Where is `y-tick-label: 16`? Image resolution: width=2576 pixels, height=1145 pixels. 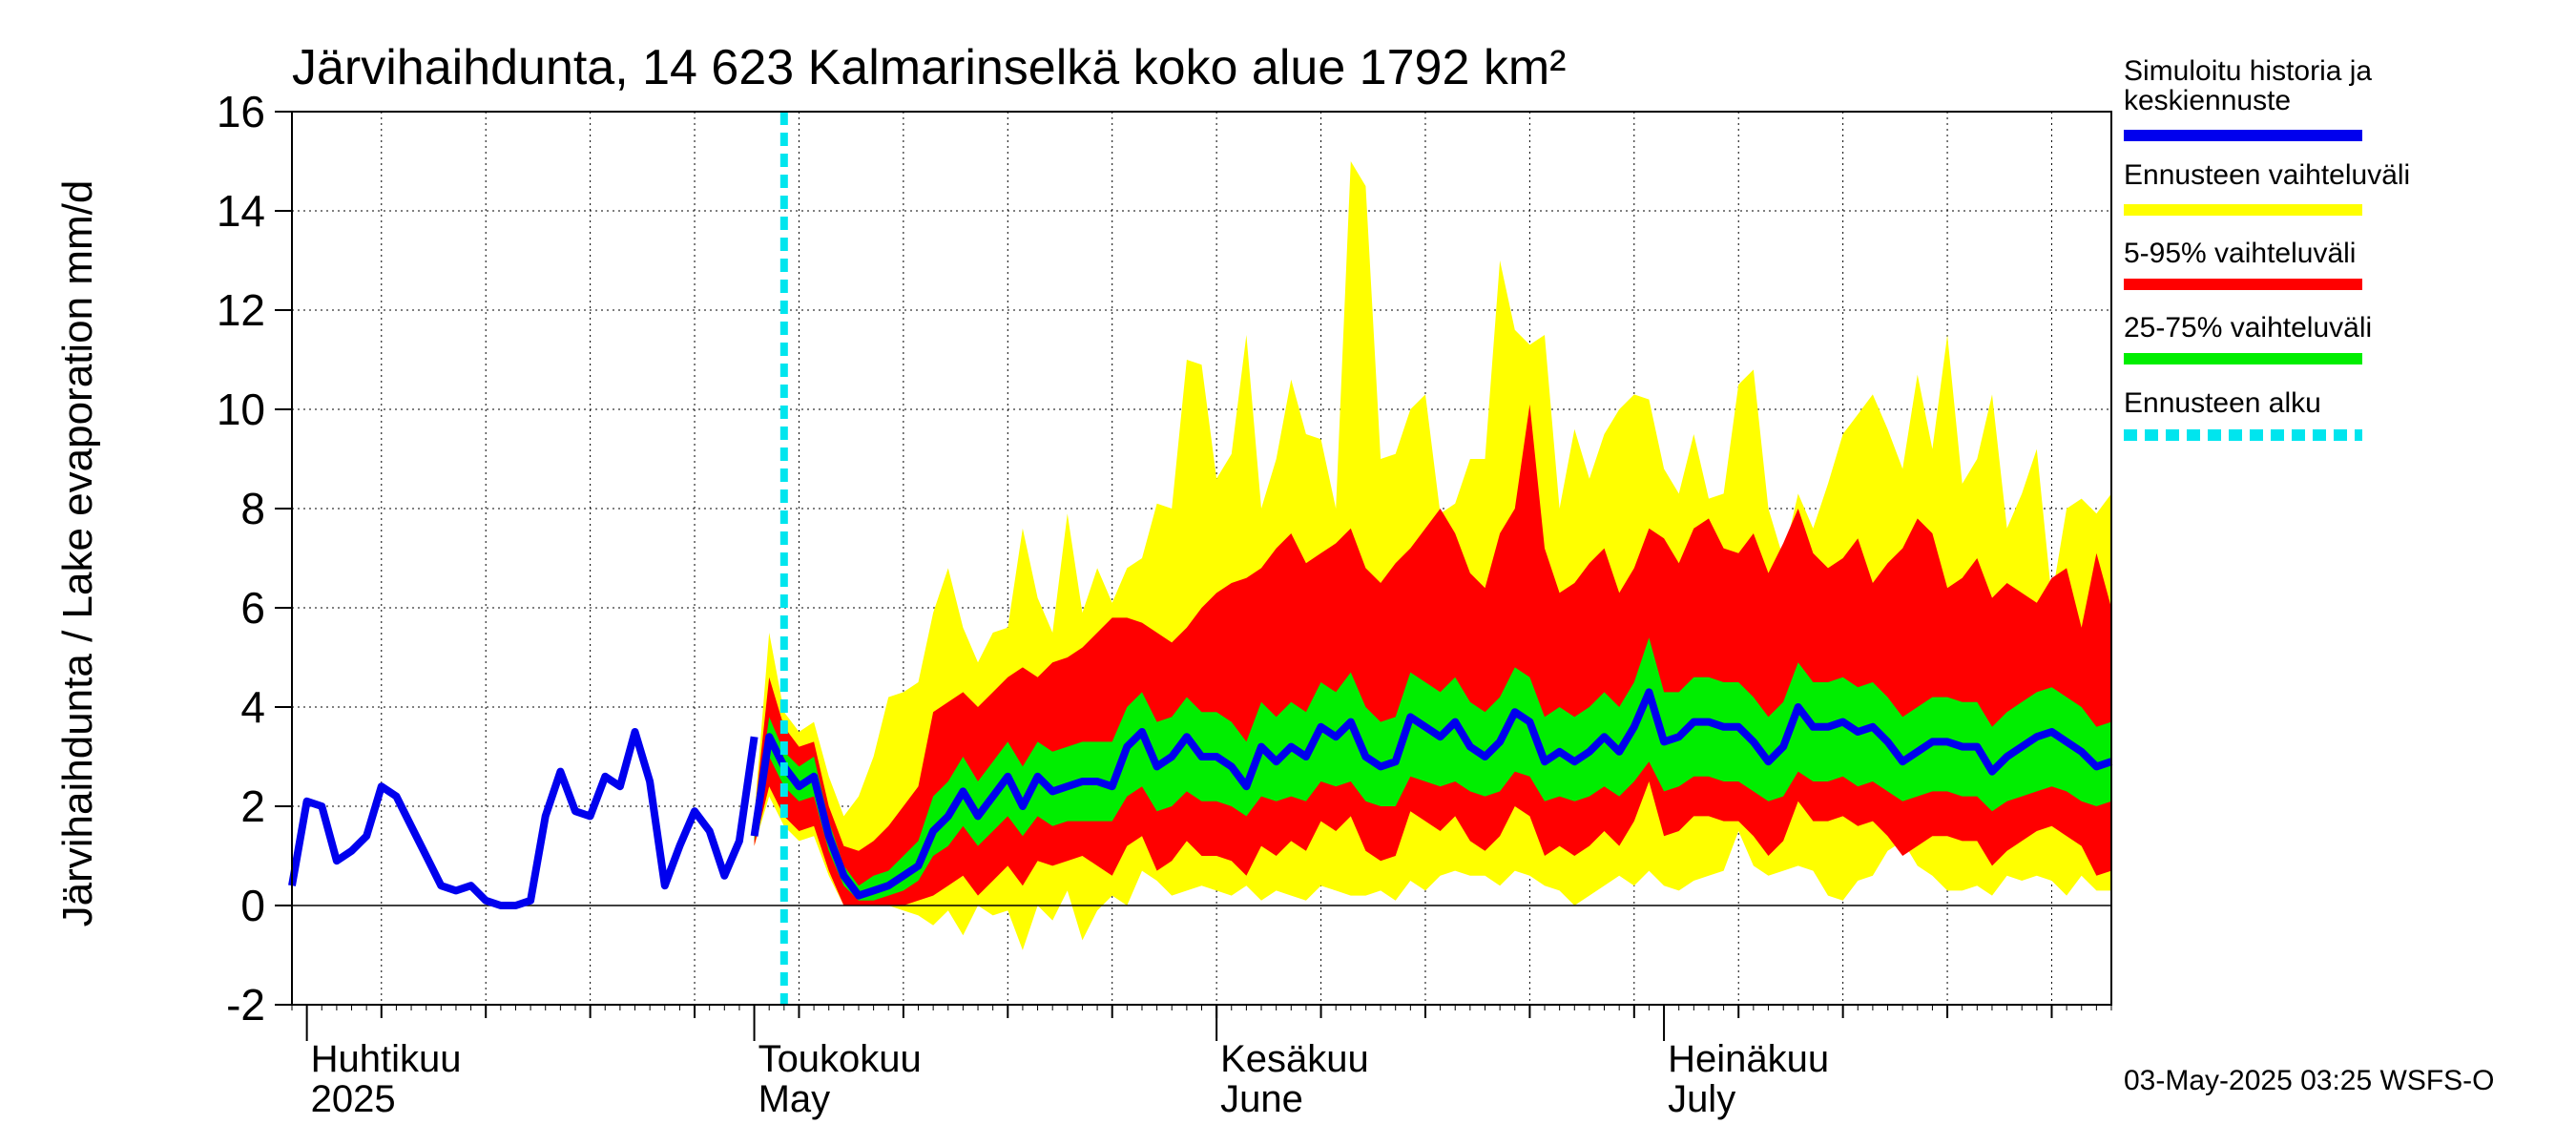
y-tick-label: 16 is located at coordinates (241, 112).